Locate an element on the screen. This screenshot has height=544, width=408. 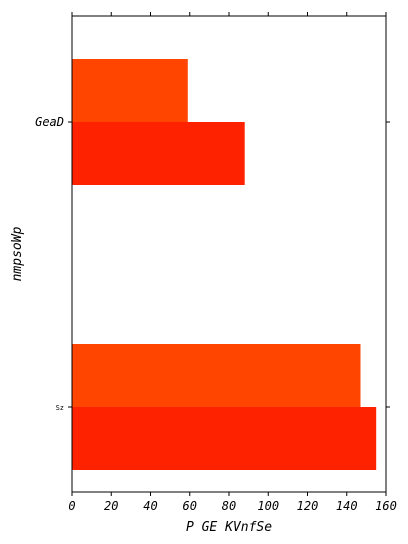
x-tick-label: 80 is located at coordinates (229, 506).